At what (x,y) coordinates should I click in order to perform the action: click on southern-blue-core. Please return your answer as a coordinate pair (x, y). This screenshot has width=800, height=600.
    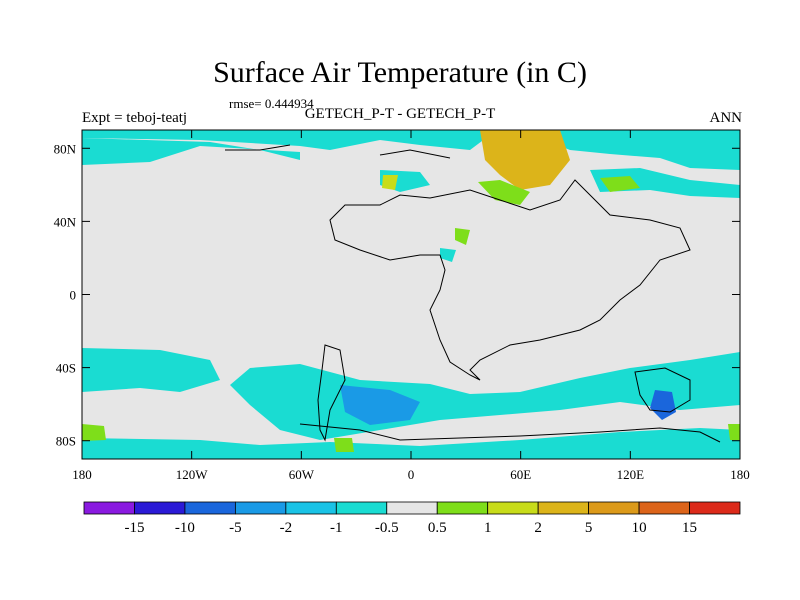
    Looking at the image, I should click on (380, 405).